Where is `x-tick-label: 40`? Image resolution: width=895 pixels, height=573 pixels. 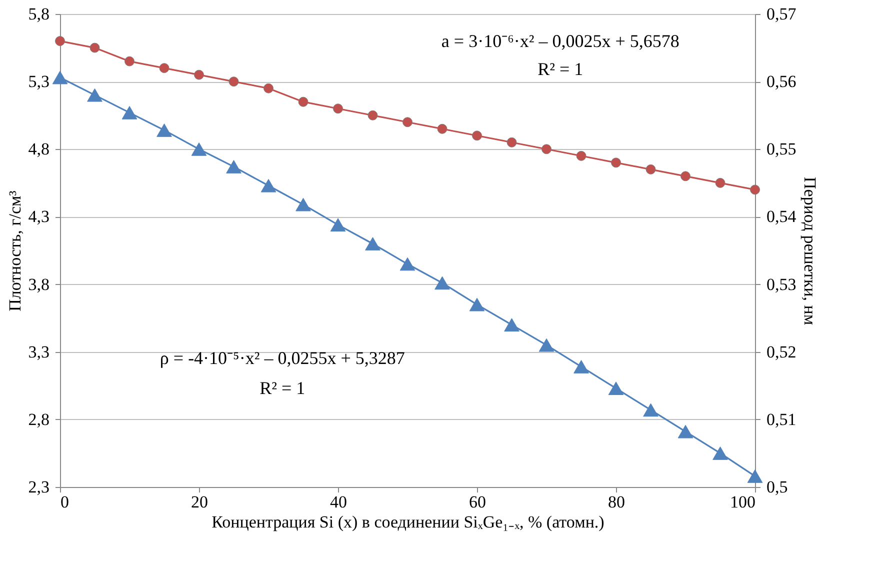 x-tick-label: 40 is located at coordinates (338, 502).